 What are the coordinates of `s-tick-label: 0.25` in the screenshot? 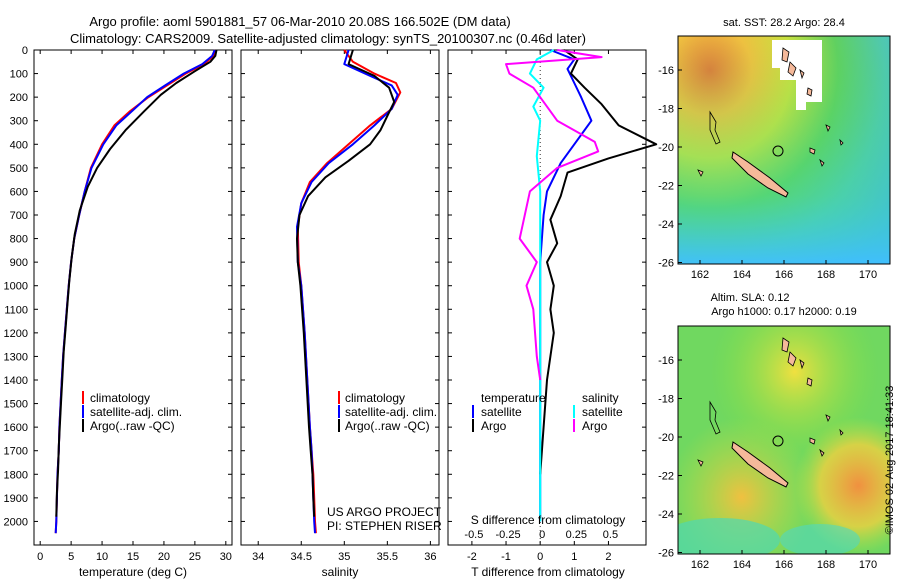 It's located at (576, 535).